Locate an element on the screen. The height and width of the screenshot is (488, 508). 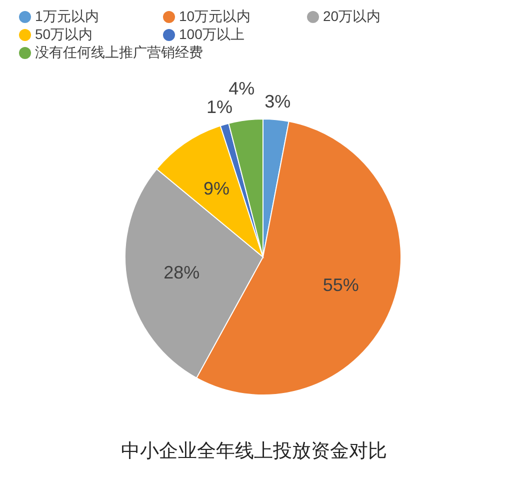
data-label: 1% is located at coordinates (219, 107).